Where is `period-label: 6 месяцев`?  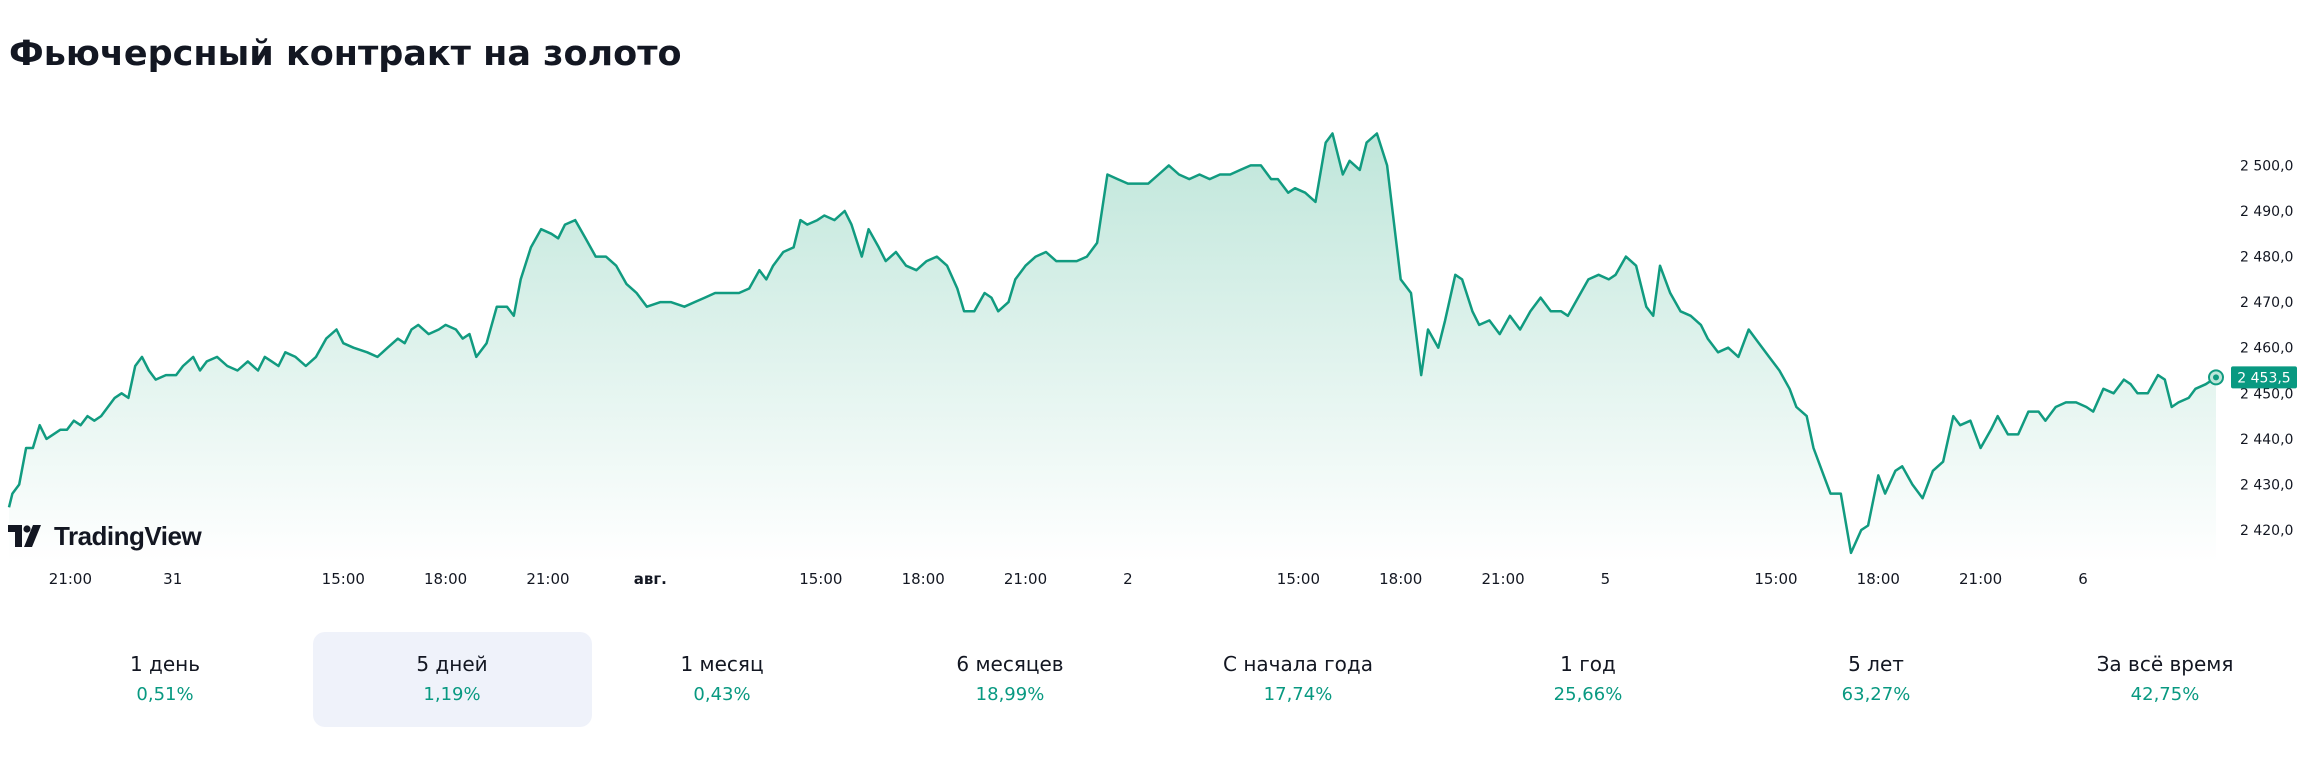 period-label: 6 месяцев is located at coordinates (1010, 664).